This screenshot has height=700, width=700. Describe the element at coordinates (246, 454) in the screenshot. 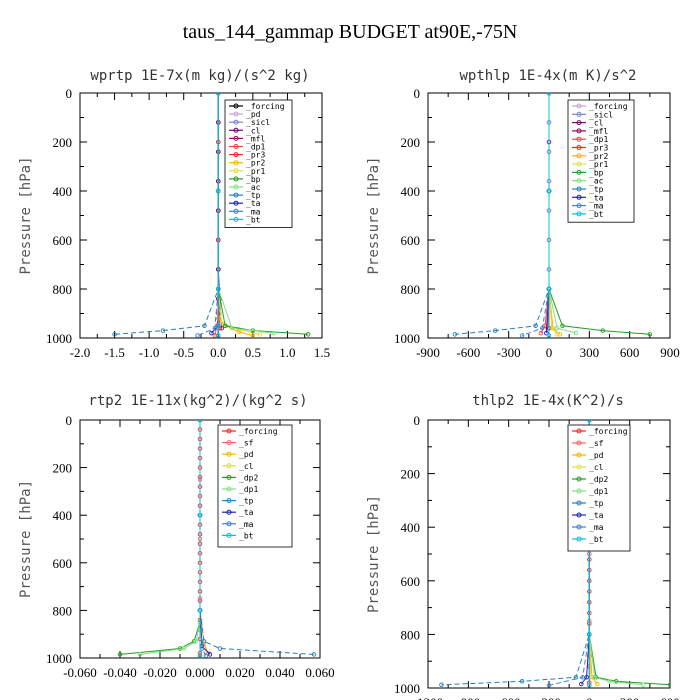

I see `legend-label: _pd` at that location.